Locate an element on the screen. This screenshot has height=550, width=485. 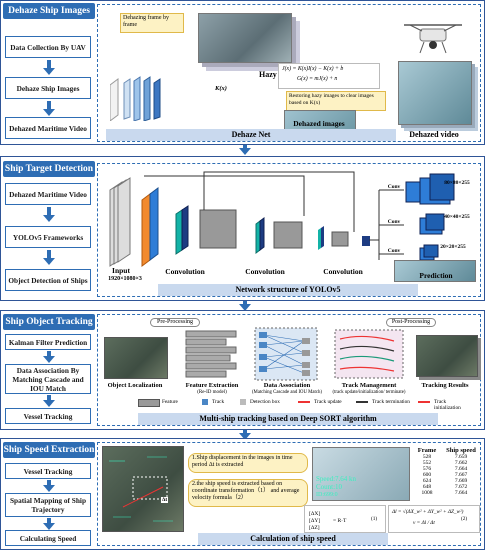
size-20: 20×20×255 is located at coordinates (453, 247).